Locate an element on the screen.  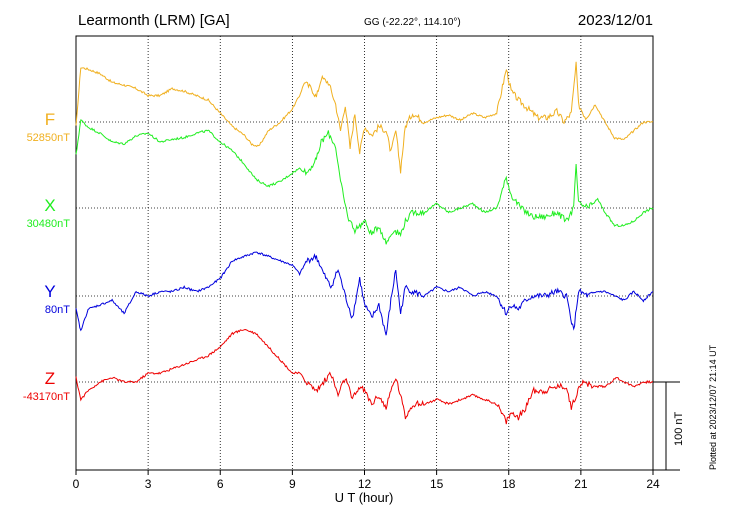
scale-bar-label: 100 nT is located at coordinates (679, 428).